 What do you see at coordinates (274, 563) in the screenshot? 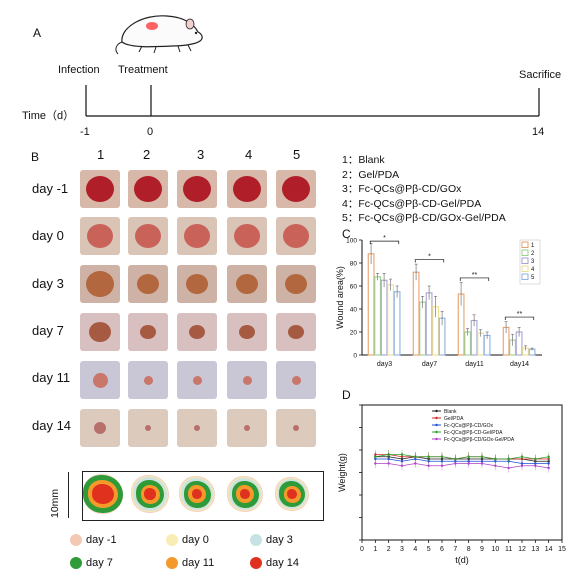
I see `overlay-legend-day-14: day 14` at bounding box center [274, 563].